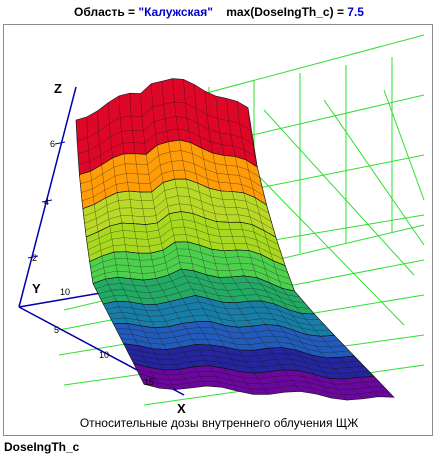  Describe the element at coordinates (104, 355) in the screenshot. I see `x-tick-label: 10` at that location.